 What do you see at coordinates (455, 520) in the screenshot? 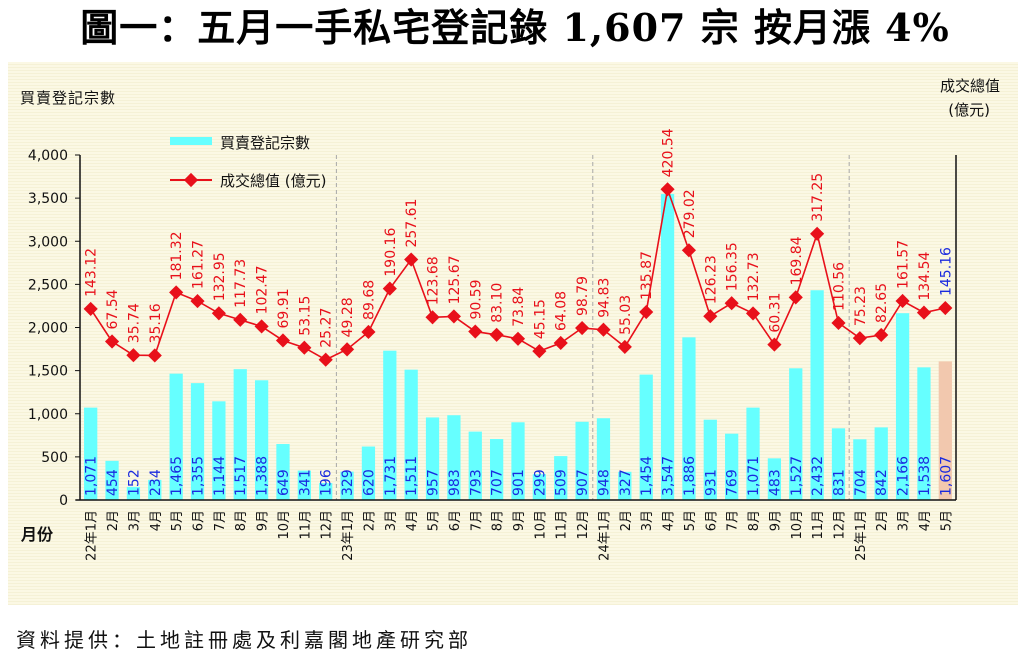
I see `x-tick-label: 6月` at bounding box center [455, 520].